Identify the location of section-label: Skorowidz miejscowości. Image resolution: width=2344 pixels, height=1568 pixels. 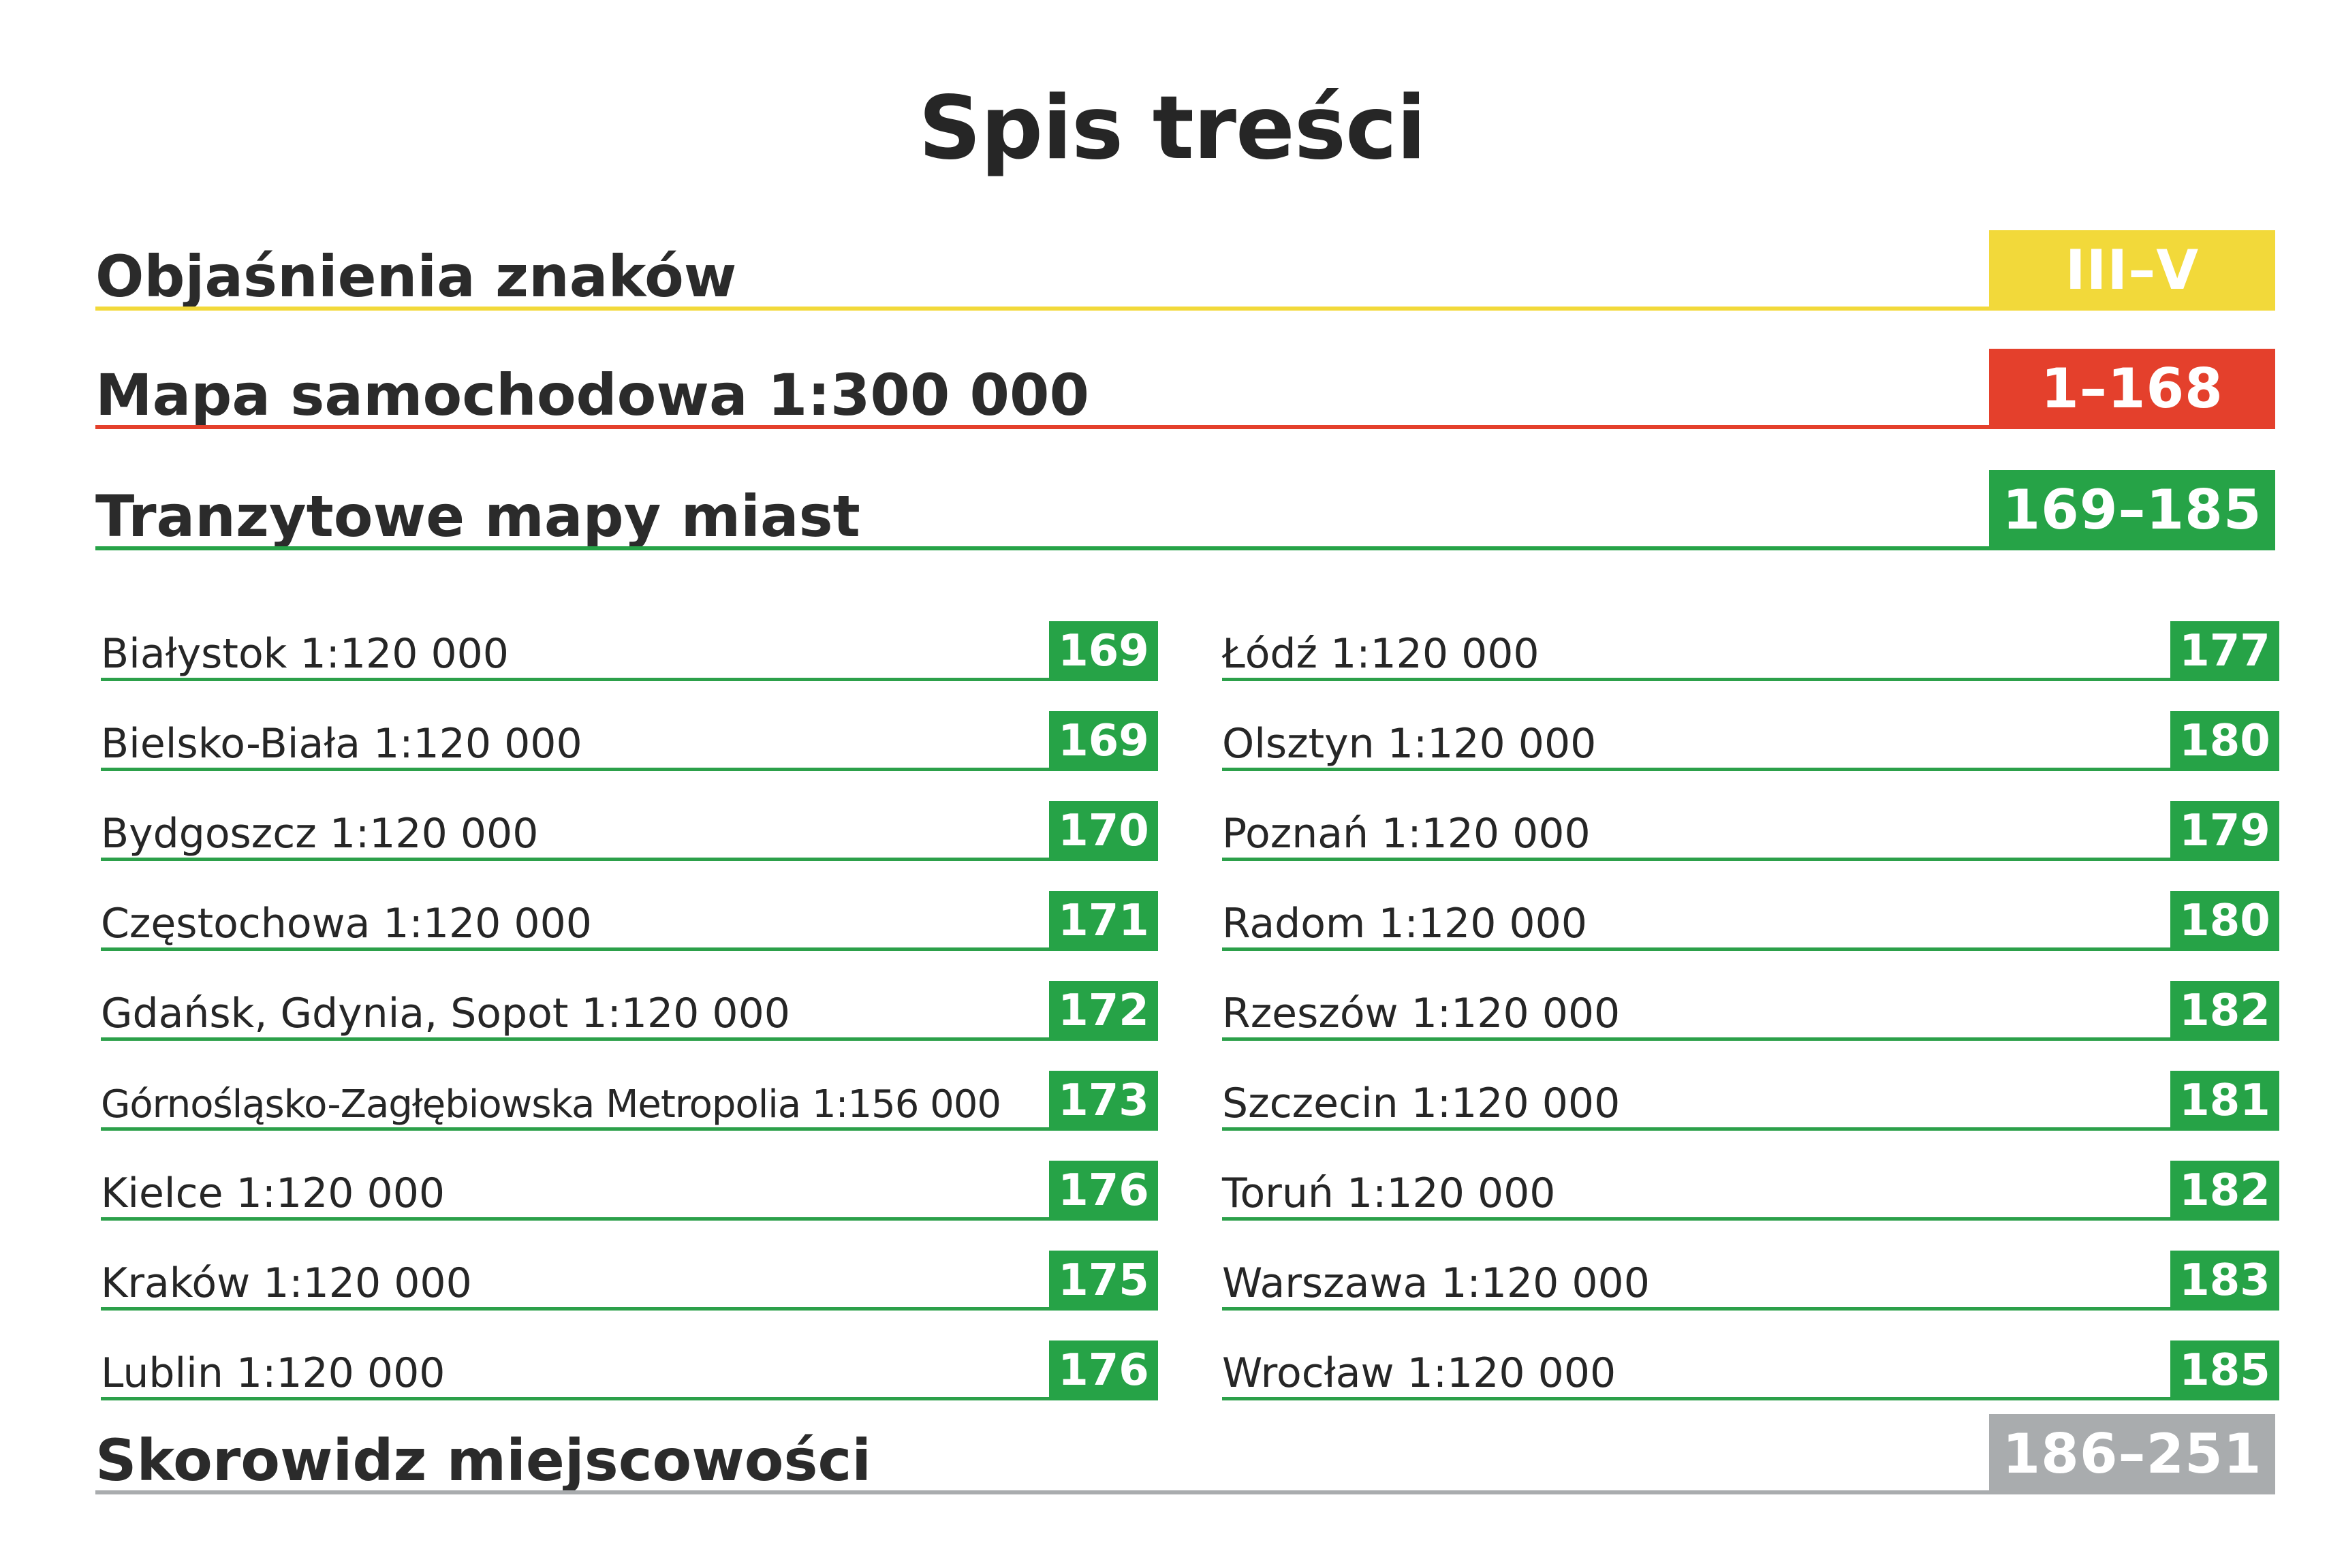
(483, 1460).